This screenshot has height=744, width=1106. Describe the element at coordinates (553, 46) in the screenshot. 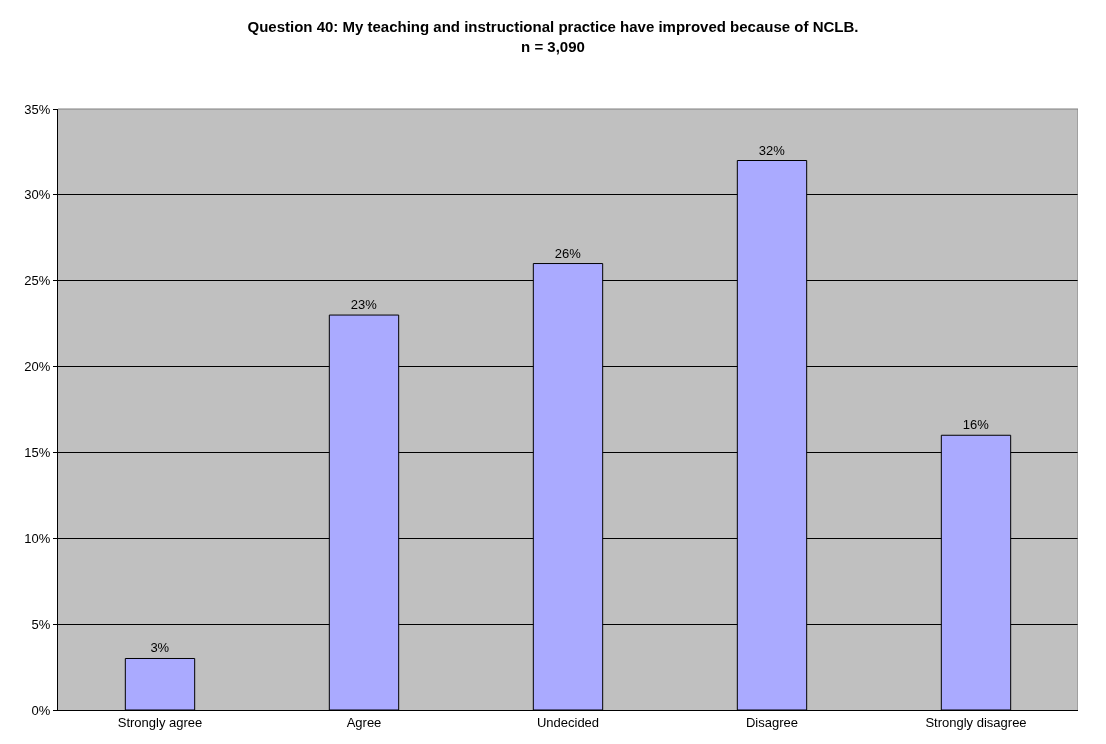

I see `chart-subtitle: n = 3,090` at that location.